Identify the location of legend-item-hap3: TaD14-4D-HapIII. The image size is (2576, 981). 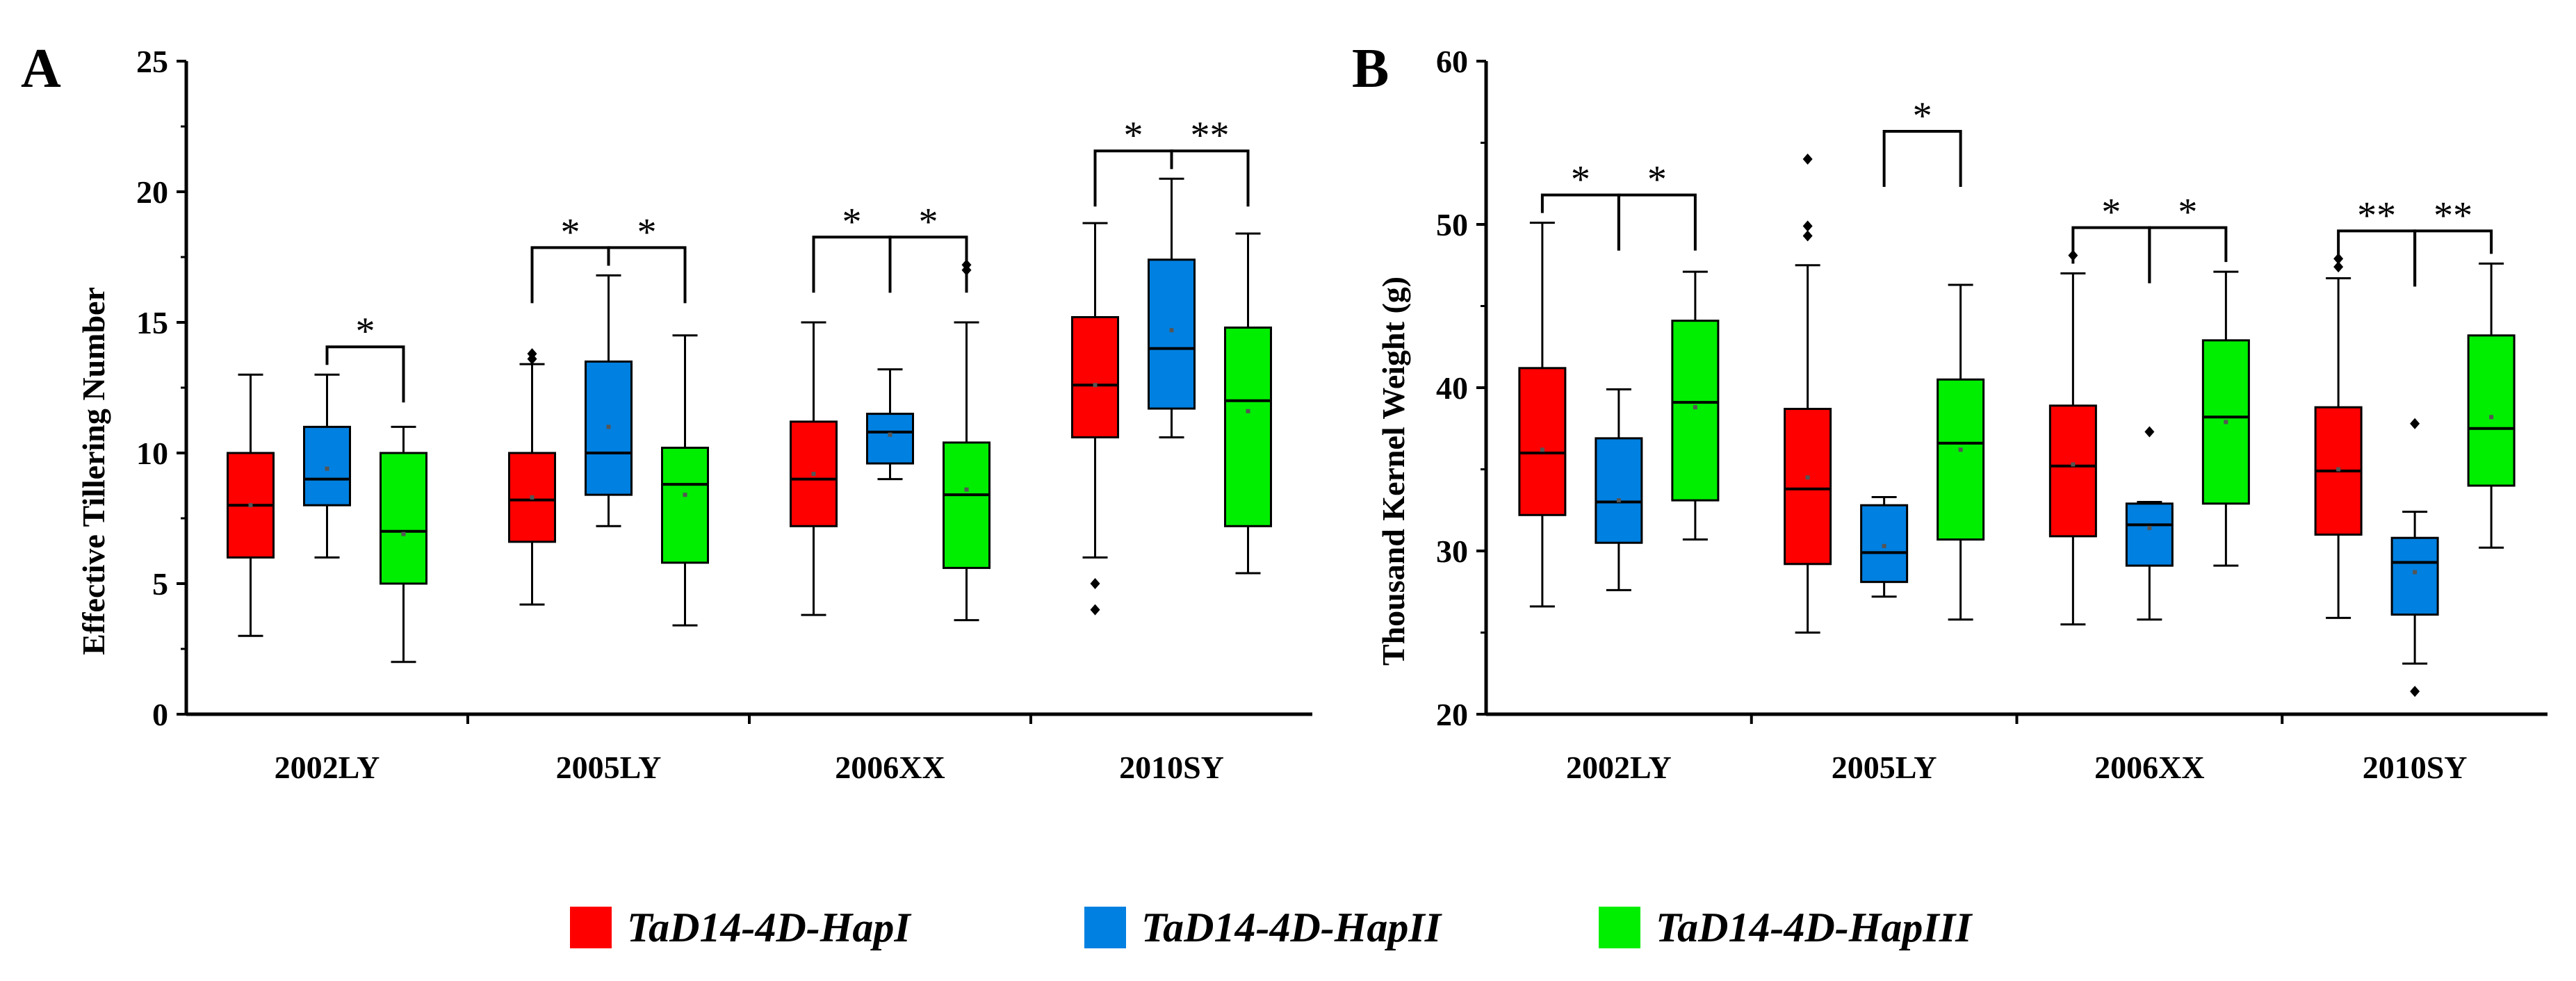
(1785, 927).